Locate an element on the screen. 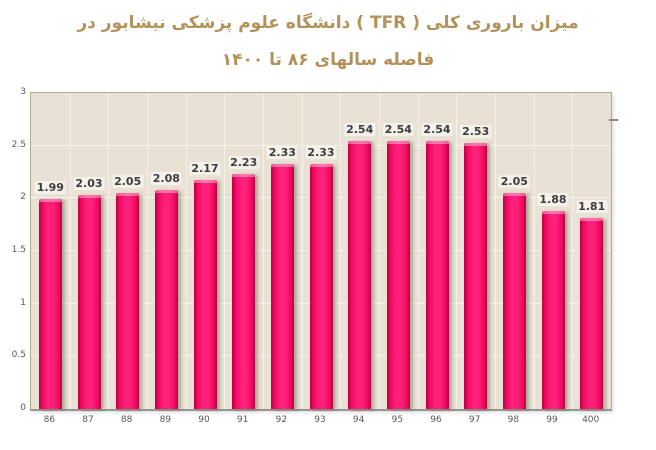 Image resolution: width=656 pixels, height=450 pixels. x-tick-label: 97 is located at coordinates (474, 420).